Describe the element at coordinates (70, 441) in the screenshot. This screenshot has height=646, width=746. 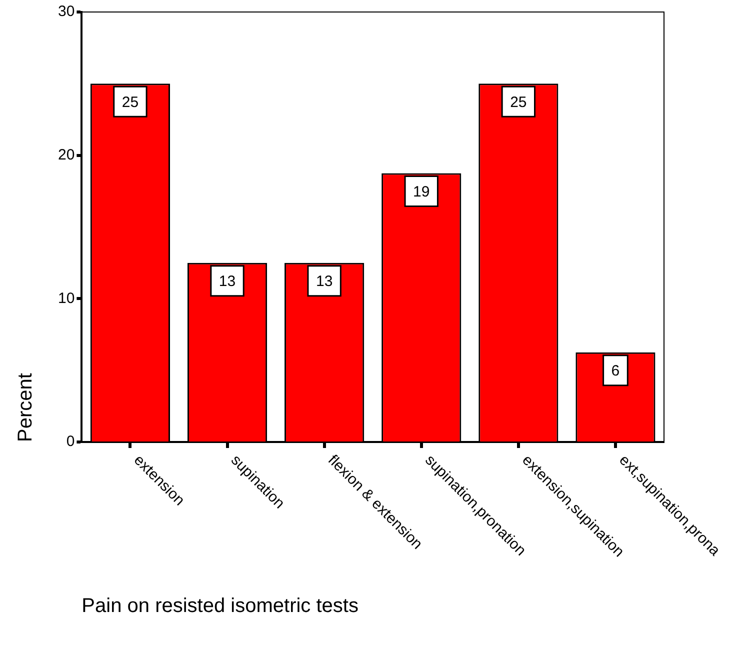
I see `y-tick-label: 0` at that location.